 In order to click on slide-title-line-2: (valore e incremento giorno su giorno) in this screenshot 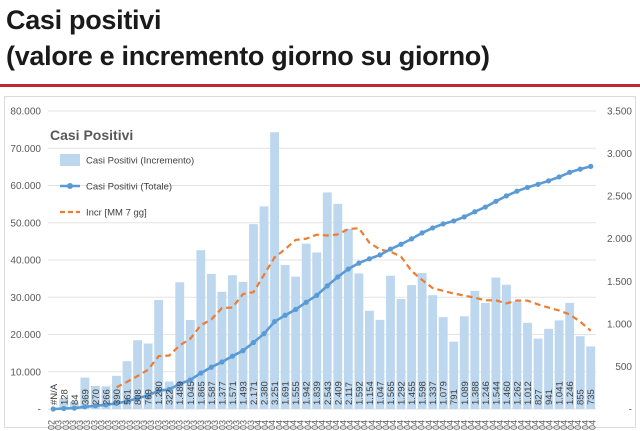, I will do `click(248, 56)`.